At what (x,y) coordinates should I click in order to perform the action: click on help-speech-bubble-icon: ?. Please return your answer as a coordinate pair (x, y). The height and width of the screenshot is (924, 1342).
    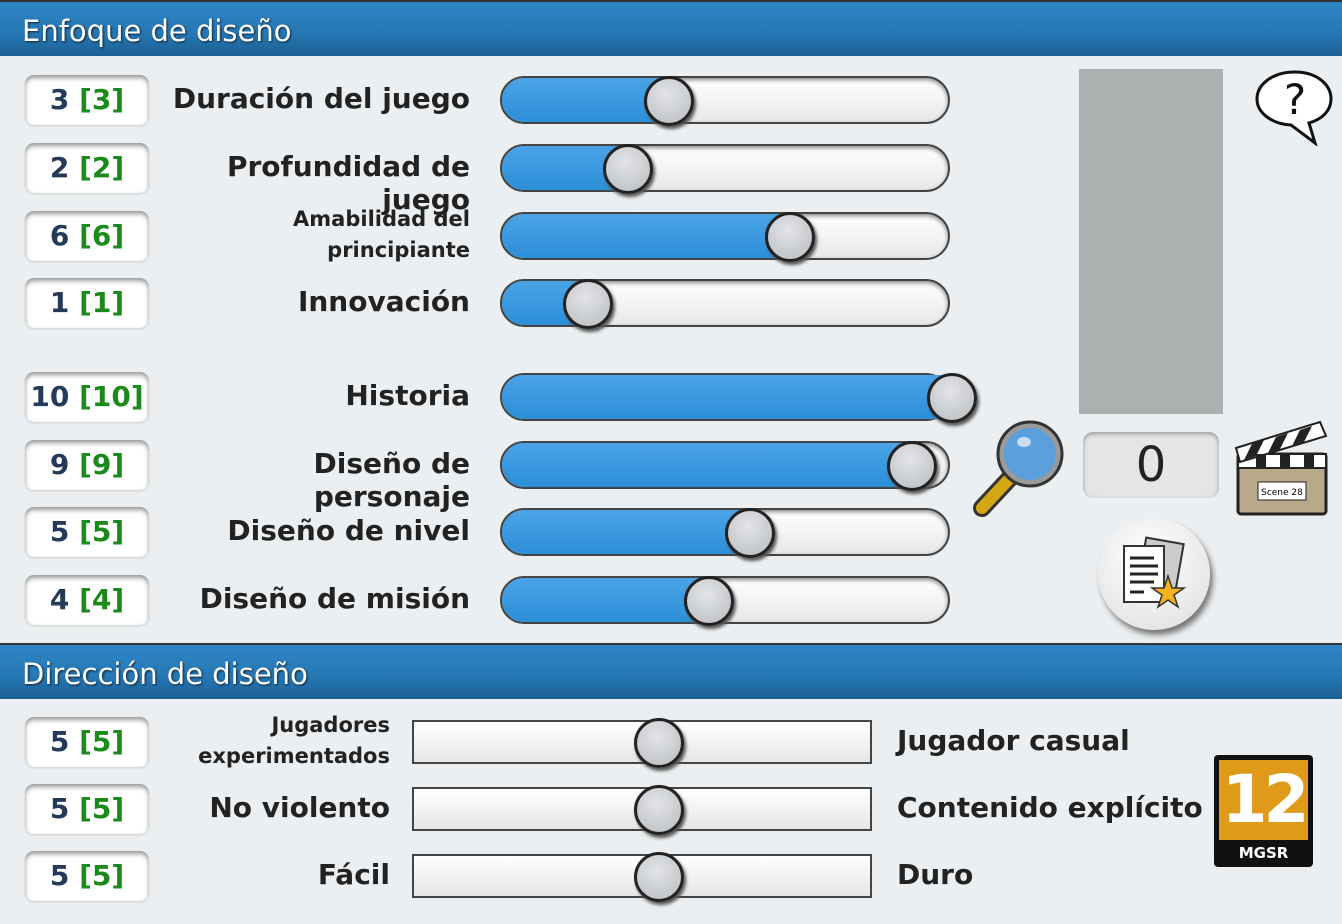
    Looking at the image, I should click on (1294, 108).